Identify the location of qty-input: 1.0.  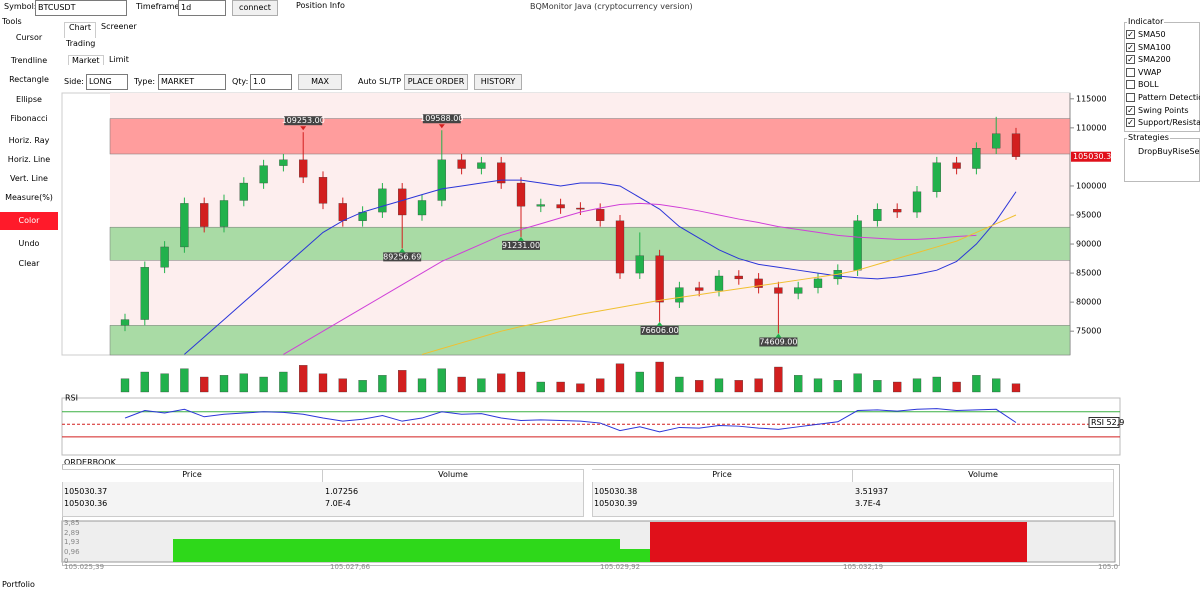
(271, 82).